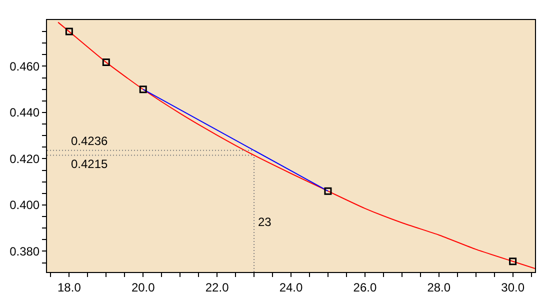 This screenshot has height=298, width=547. What do you see at coordinates (365, 287) in the screenshot?
I see `x-tick-label: 26.0` at bounding box center [365, 287].